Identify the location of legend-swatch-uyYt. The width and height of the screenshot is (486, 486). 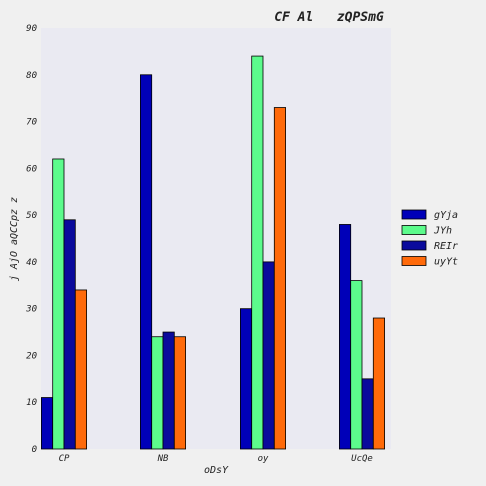
(414, 261).